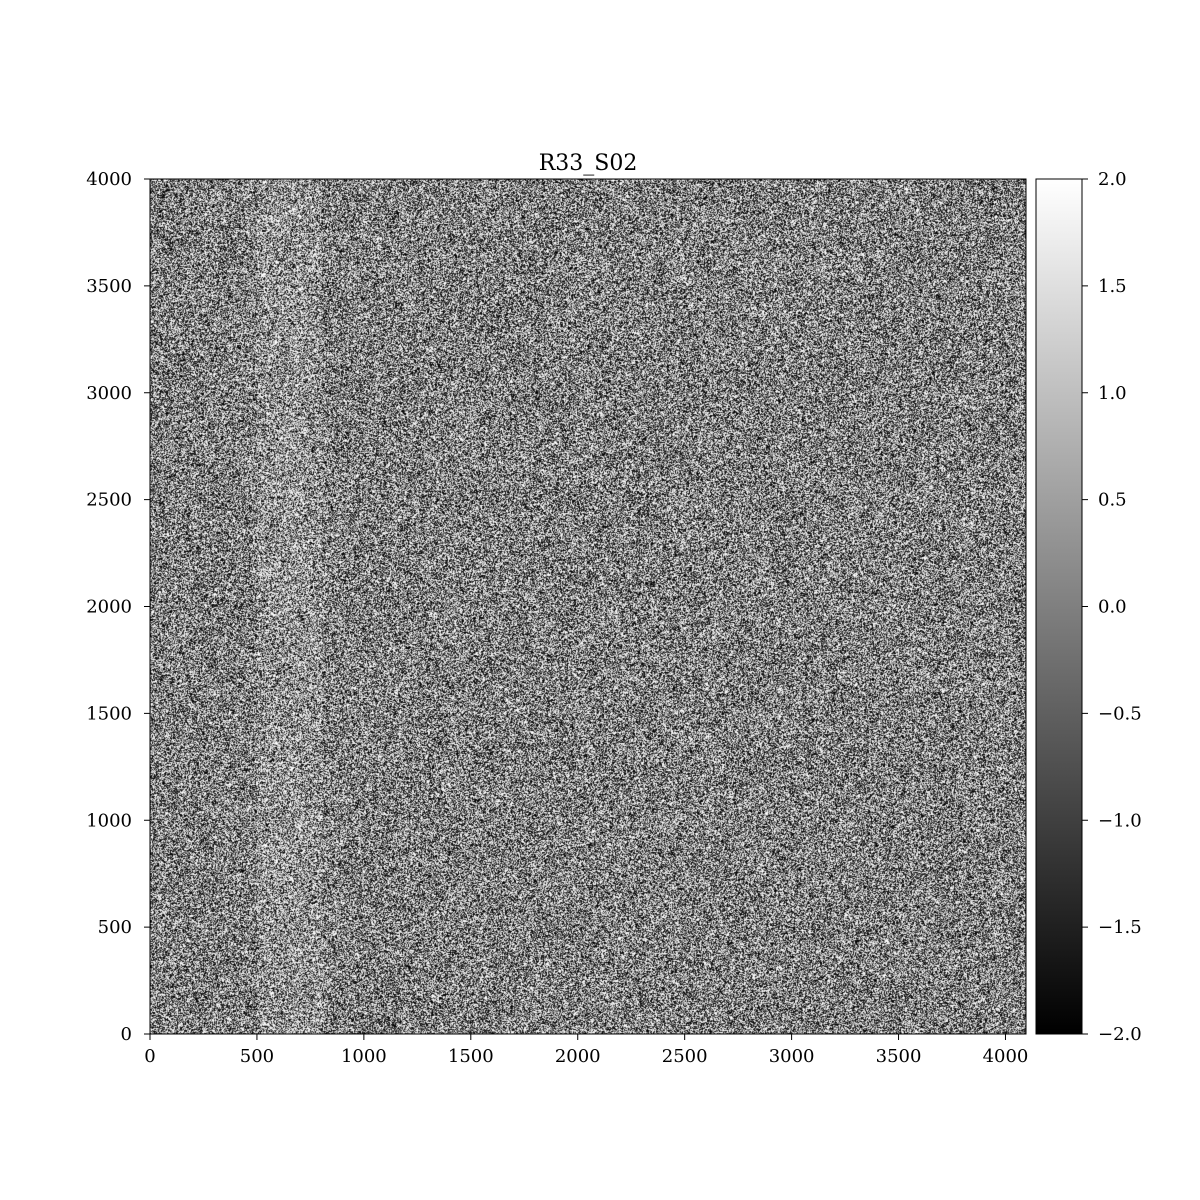  I want to click on colorbar-tick-label: −1.0, so click(1120, 820).